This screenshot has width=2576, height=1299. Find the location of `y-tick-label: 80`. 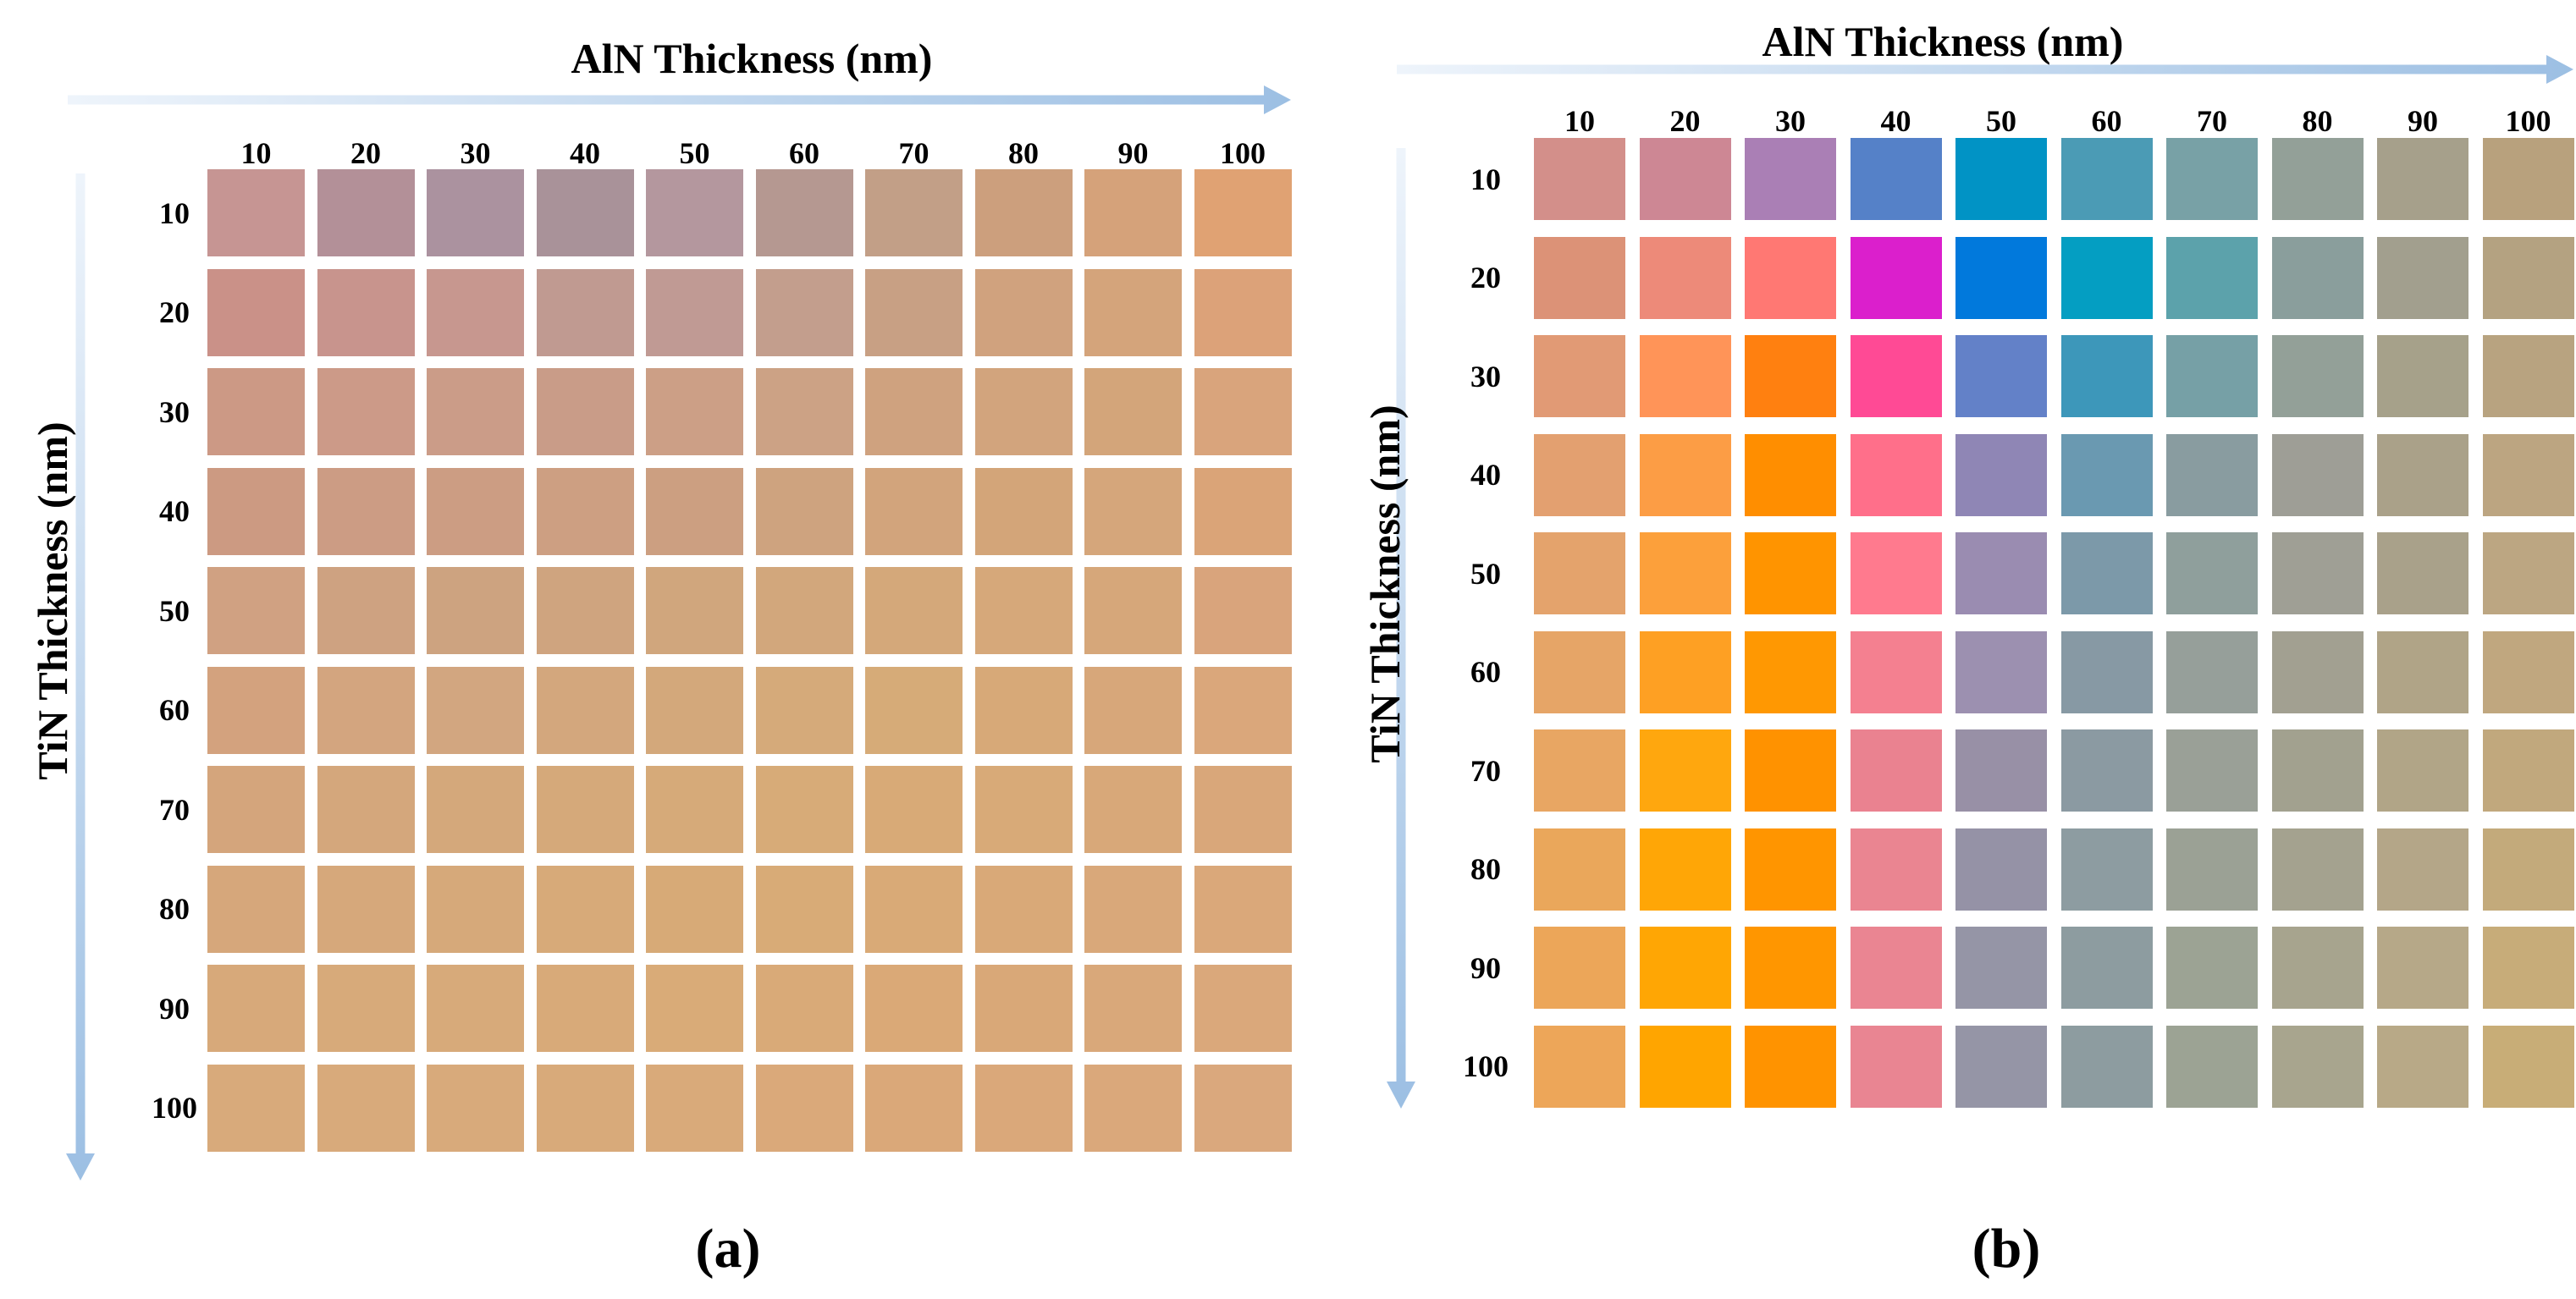

y-tick-label: 80 is located at coordinates (1486, 869).